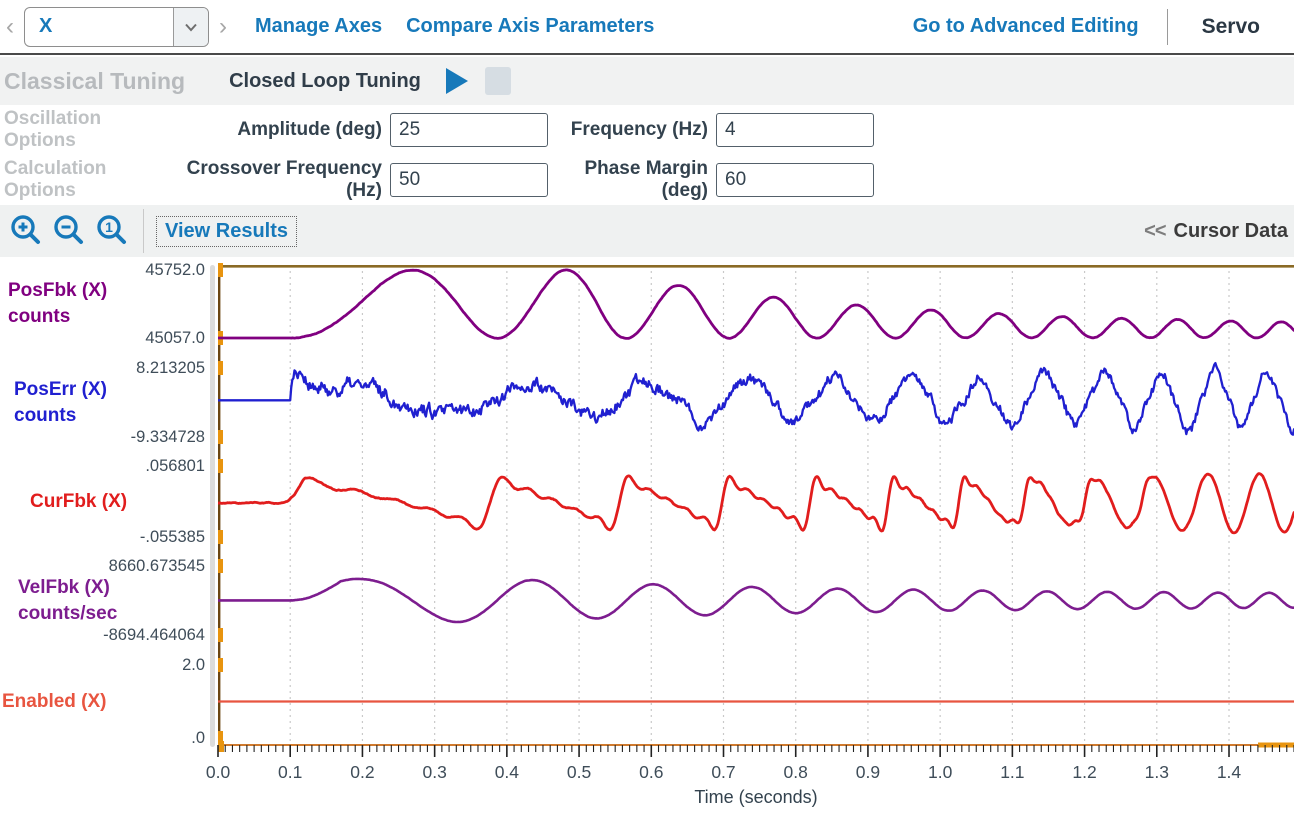  I want to click on y-max-value-curfbk-x: .056801, so click(175, 466).